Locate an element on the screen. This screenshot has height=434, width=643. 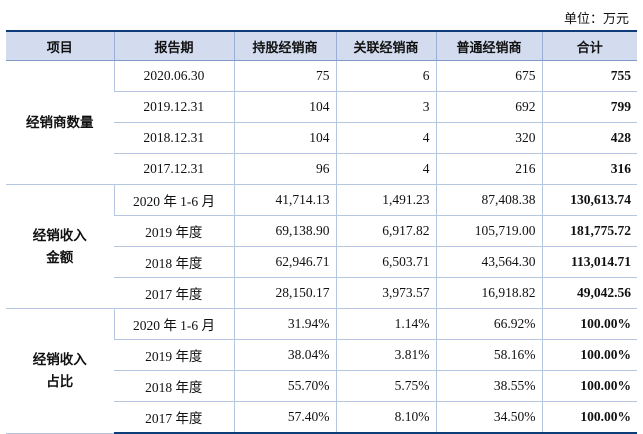
related-cell: 8.10% is located at coordinates (385, 417).